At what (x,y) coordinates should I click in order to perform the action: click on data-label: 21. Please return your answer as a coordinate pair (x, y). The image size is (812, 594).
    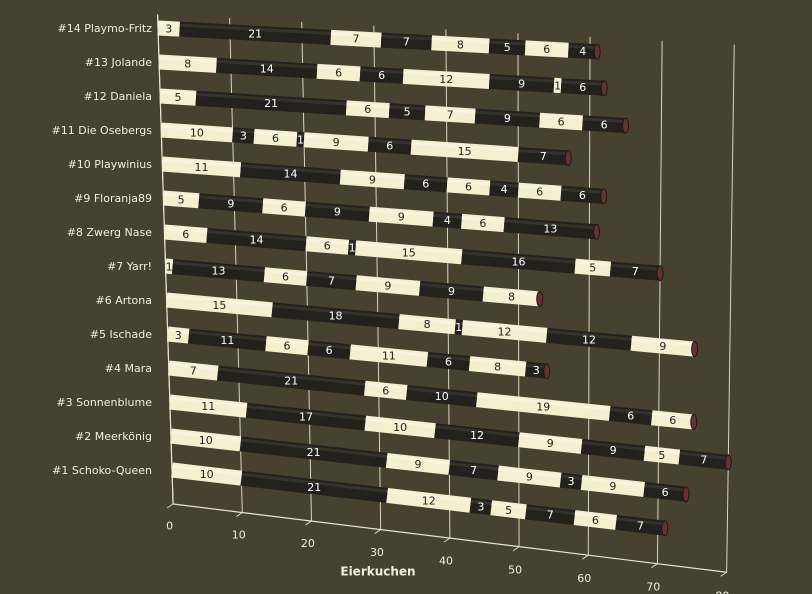
    Looking at the image, I should click on (314, 487).